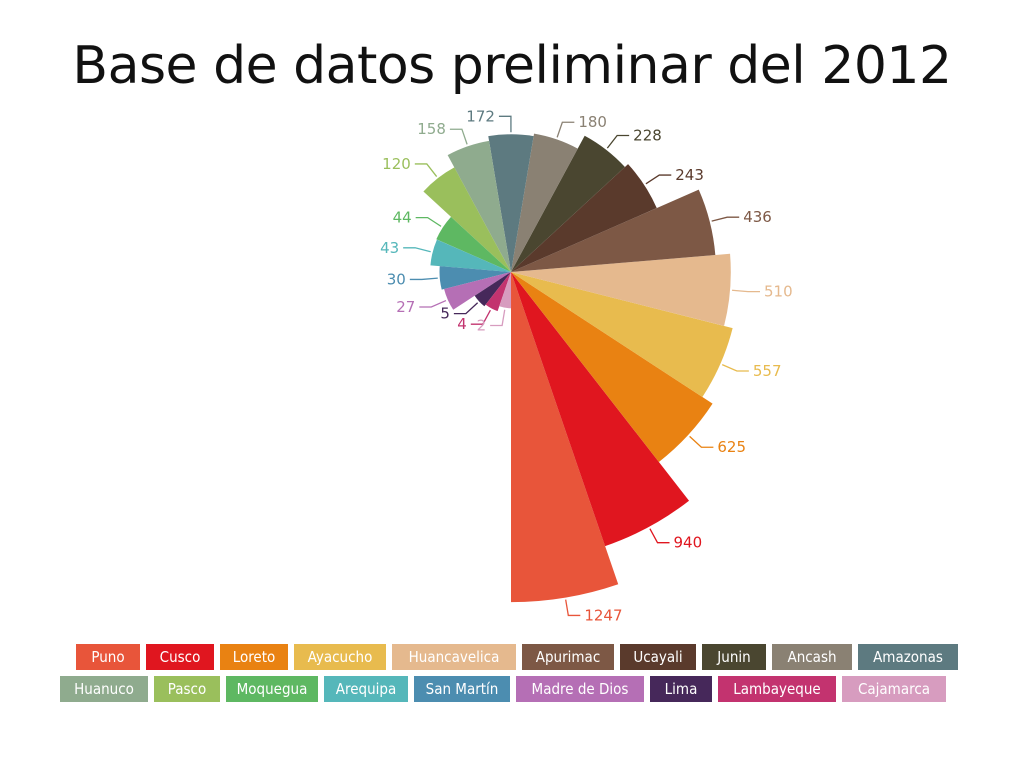 The height and width of the screenshot is (763, 1024). What do you see at coordinates (482, 326) in the screenshot?
I see `value-label: 2` at bounding box center [482, 326].